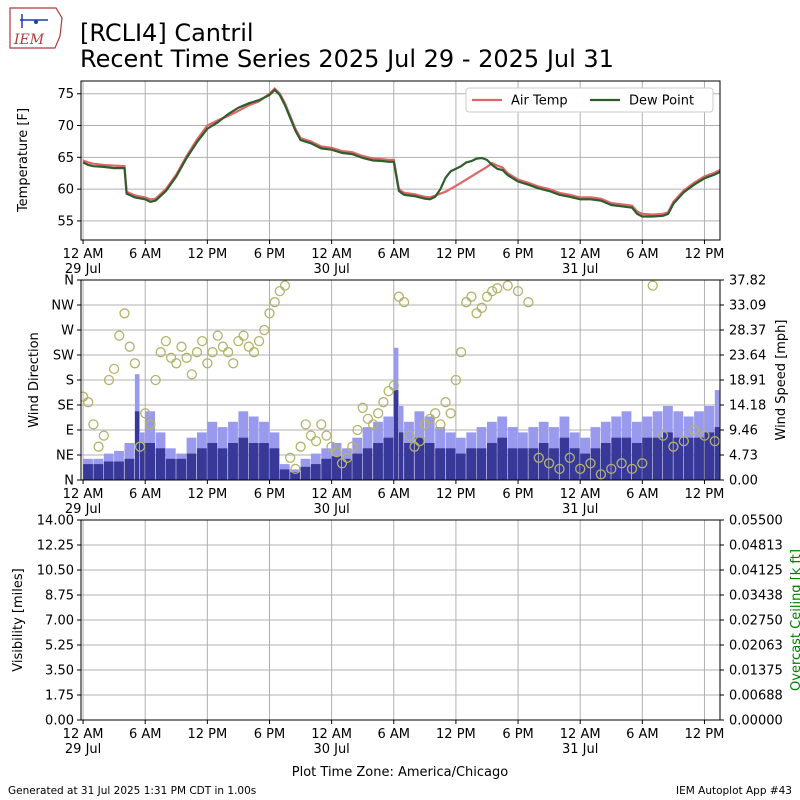 This screenshot has width=800, height=800. What do you see at coordinates (331, 749) in the screenshot?
I see `visibility-day-label: 30 Jul` at bounding box center [331, 749].